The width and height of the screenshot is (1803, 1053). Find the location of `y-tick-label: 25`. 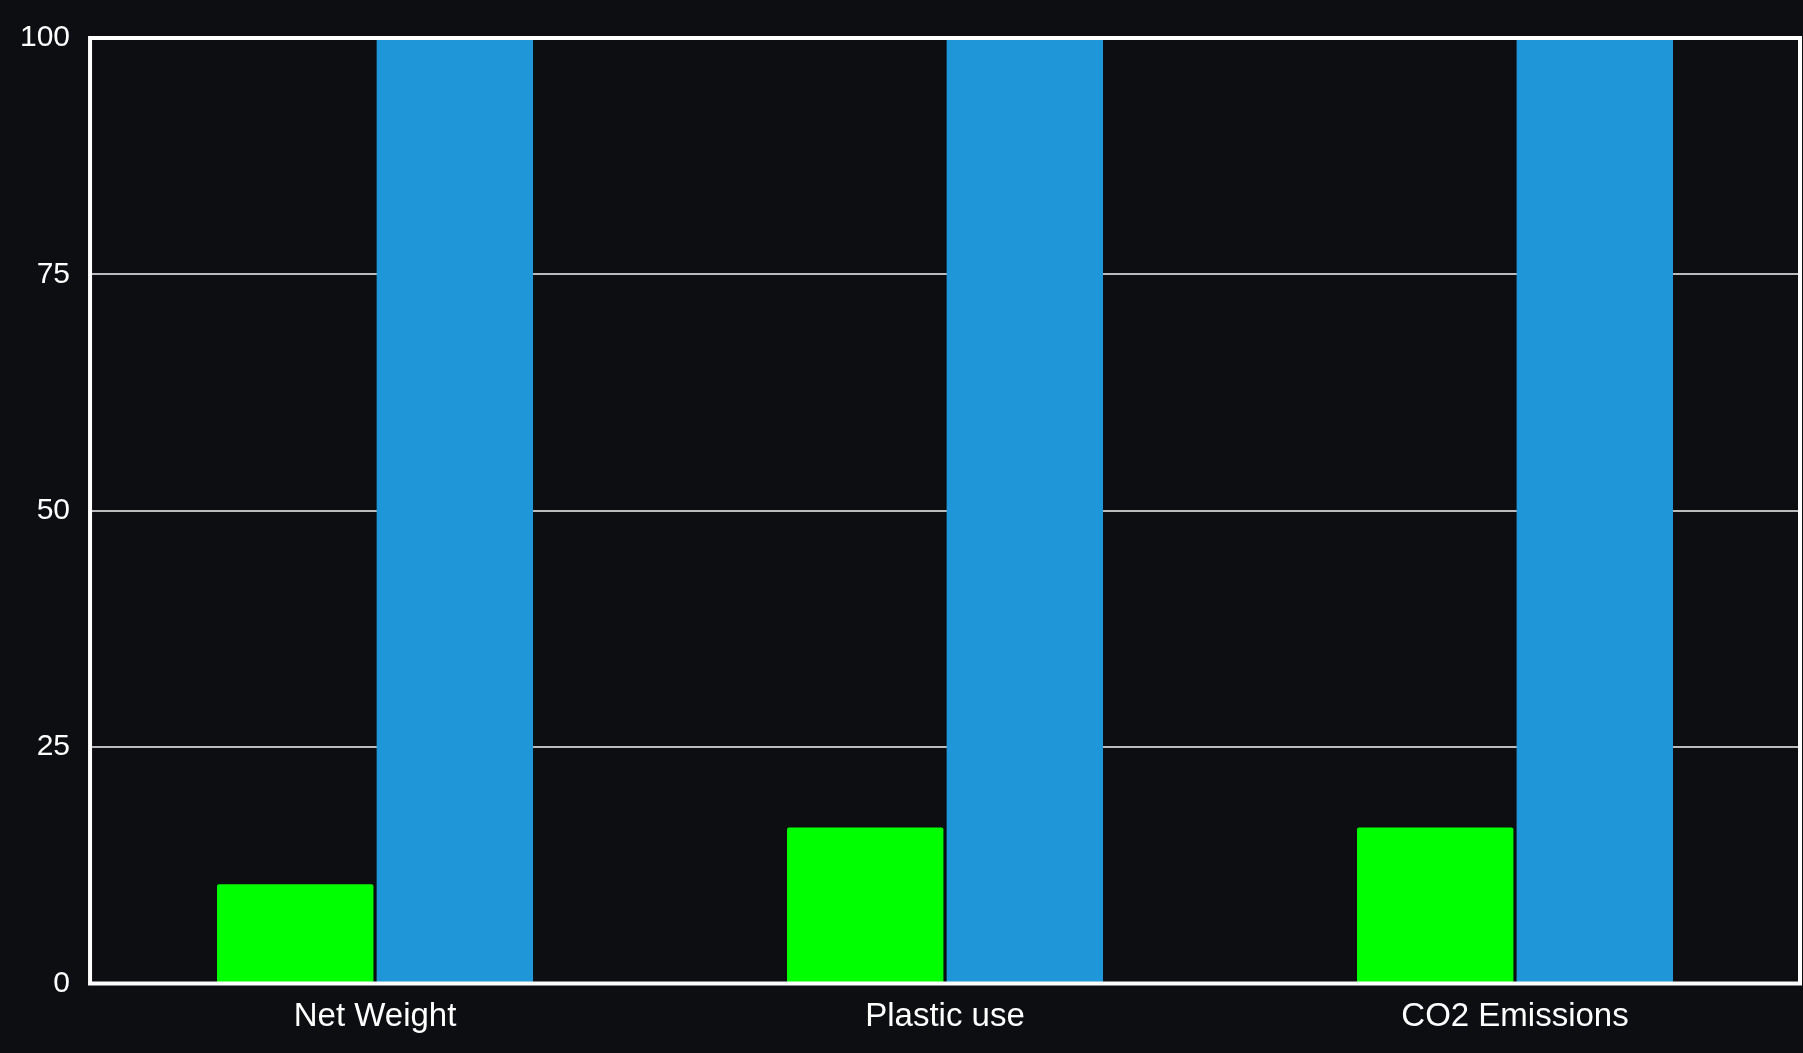

y-tick-label: 25 is located at coordinates (53, 745).